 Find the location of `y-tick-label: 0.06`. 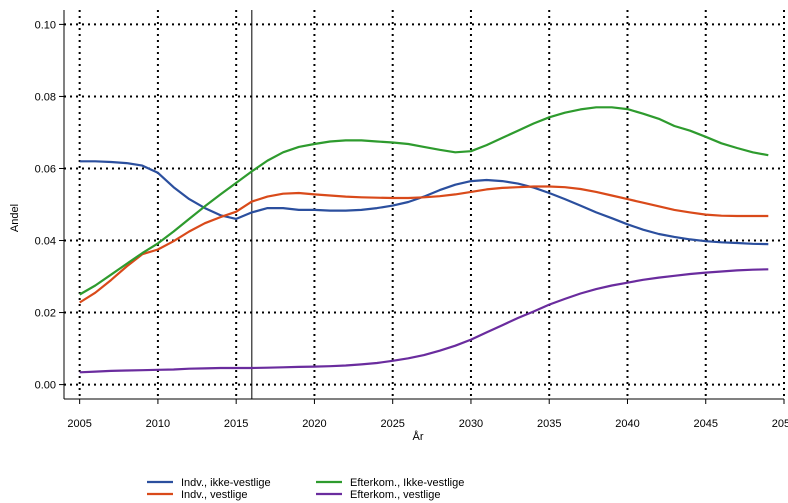

y-tick-label: 0.06 is located at coordinates (45, 169).